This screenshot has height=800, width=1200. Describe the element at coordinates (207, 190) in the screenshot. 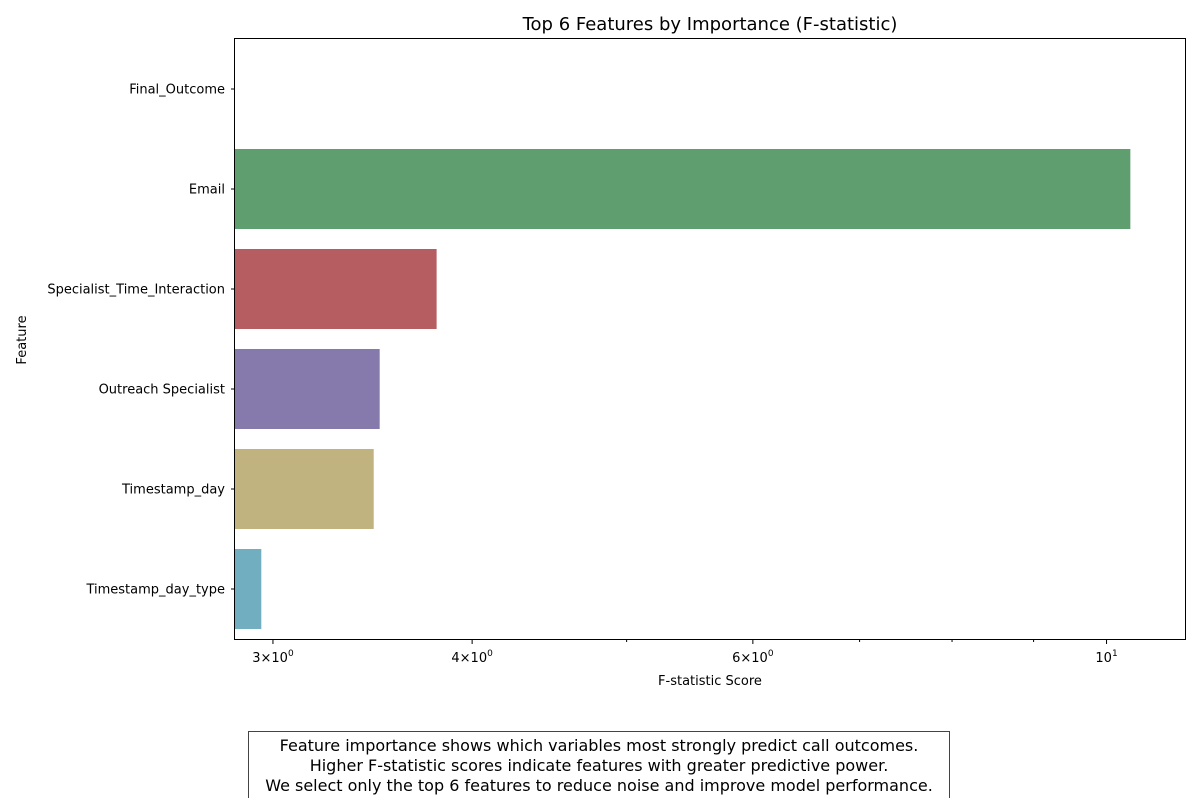

I see `y-tick-label: Email` at that location.